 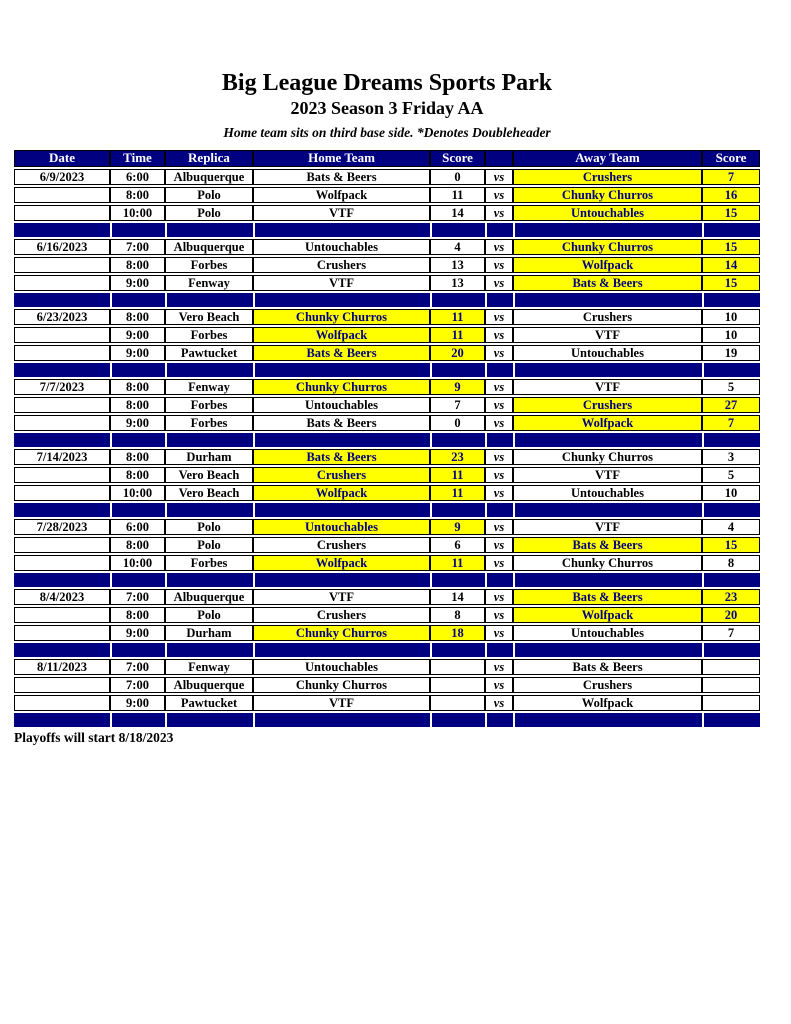 I want to click on away-team-cell: Bats & Beers, so click(x=607, y=667).